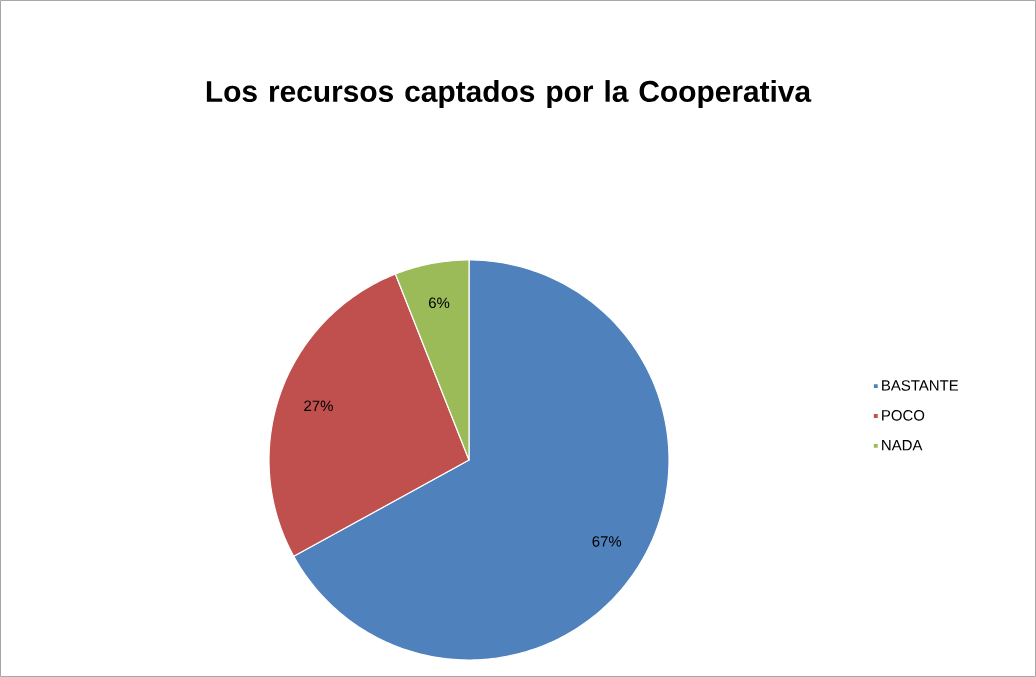 Image resolution: width=1036 pixels, height=677 pixels. I want to click on data-label: 27%, so click(318, 406).